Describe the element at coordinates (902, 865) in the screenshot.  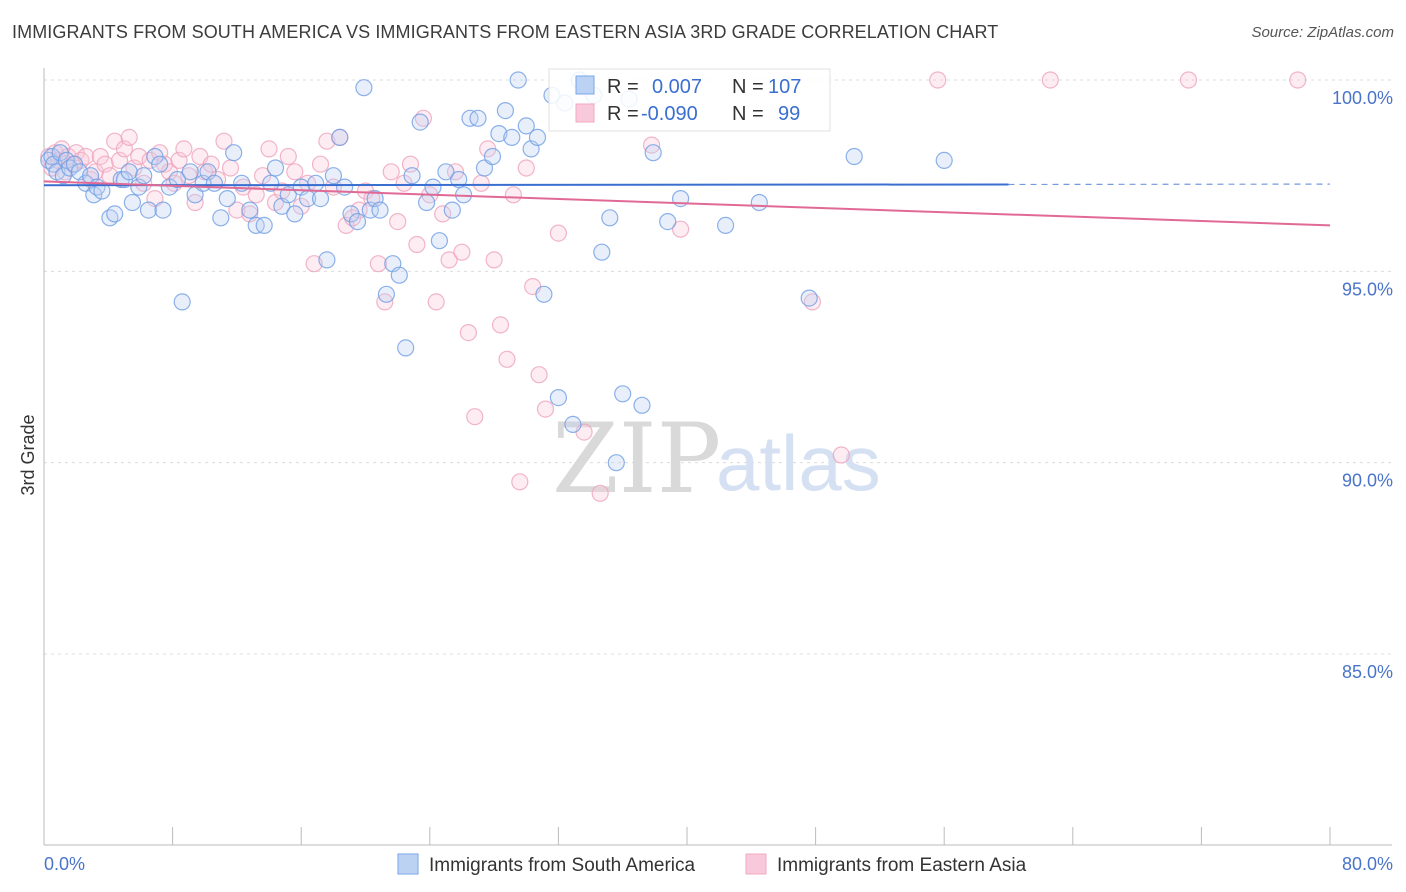
I see `legend-label-eastern-asia: Immigrants from Eastern Asia` at that location.